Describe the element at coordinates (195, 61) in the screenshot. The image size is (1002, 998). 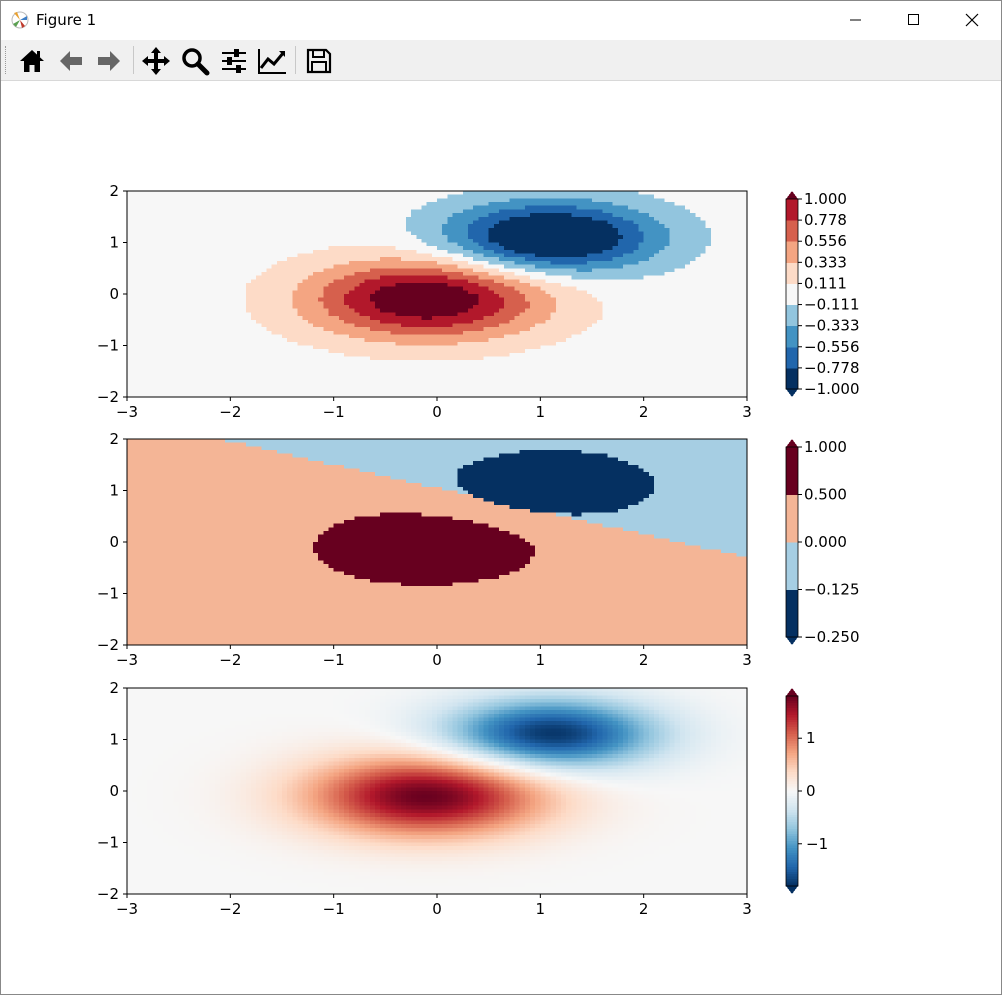
I see `zoom-button` at that location.